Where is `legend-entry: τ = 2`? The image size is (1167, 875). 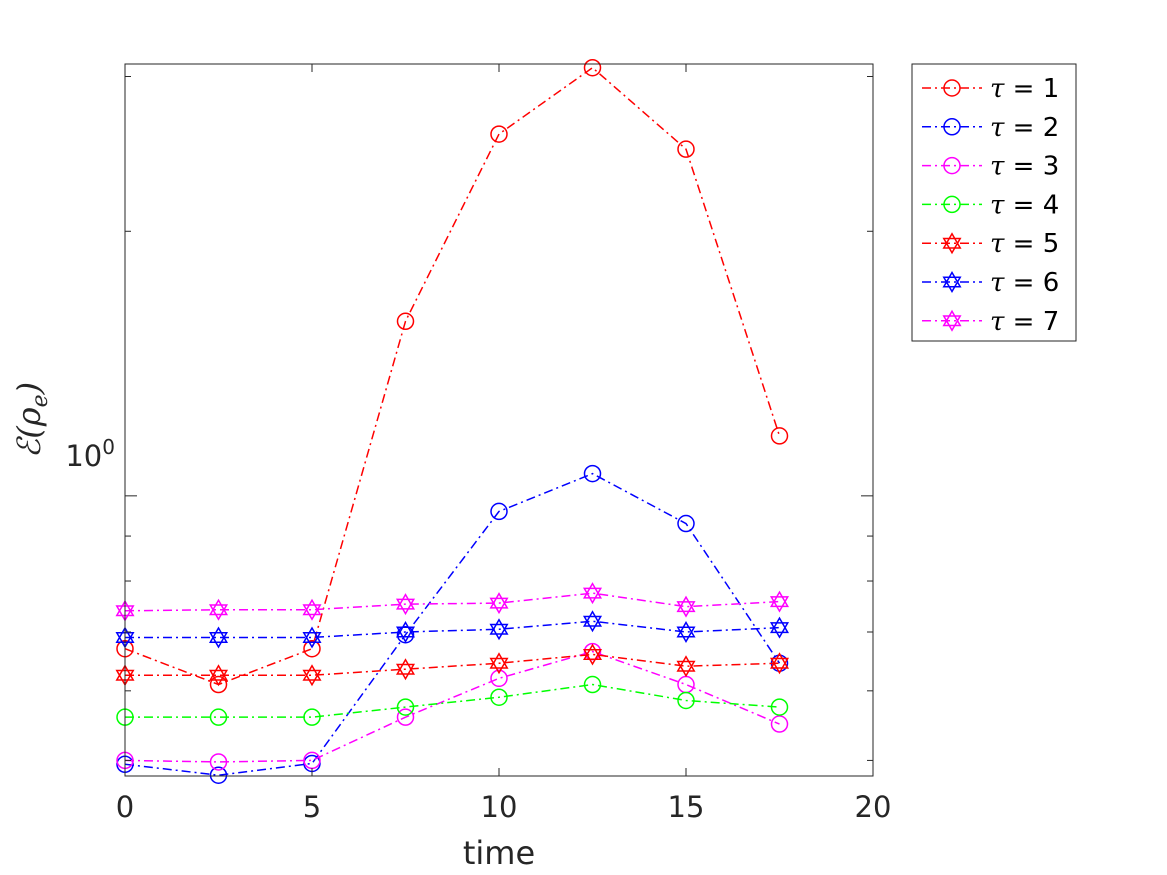 legend-entry: τ = 2 is located at coordinates (990, 128).